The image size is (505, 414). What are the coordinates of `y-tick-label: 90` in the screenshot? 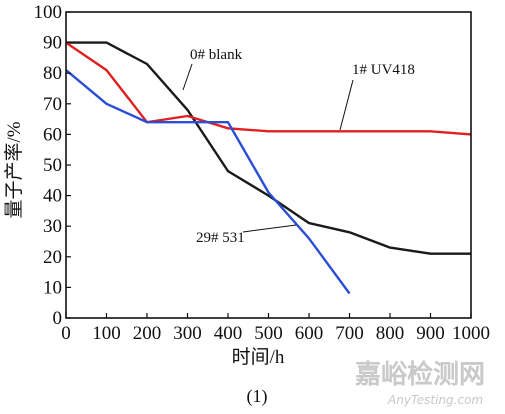 It's located at (52, 43).